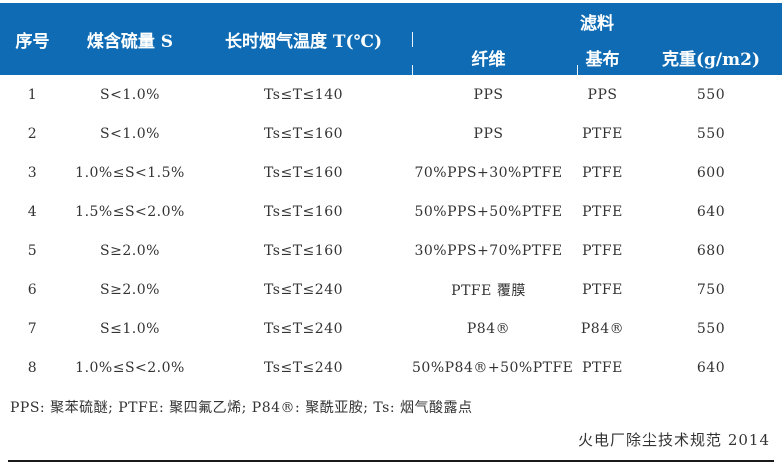 This screenshot has height=473, width=782. Describe the element at coordinates (303, 94) in the screenshot. I see `cell-temperature: Ts≤T≤140` at that location.